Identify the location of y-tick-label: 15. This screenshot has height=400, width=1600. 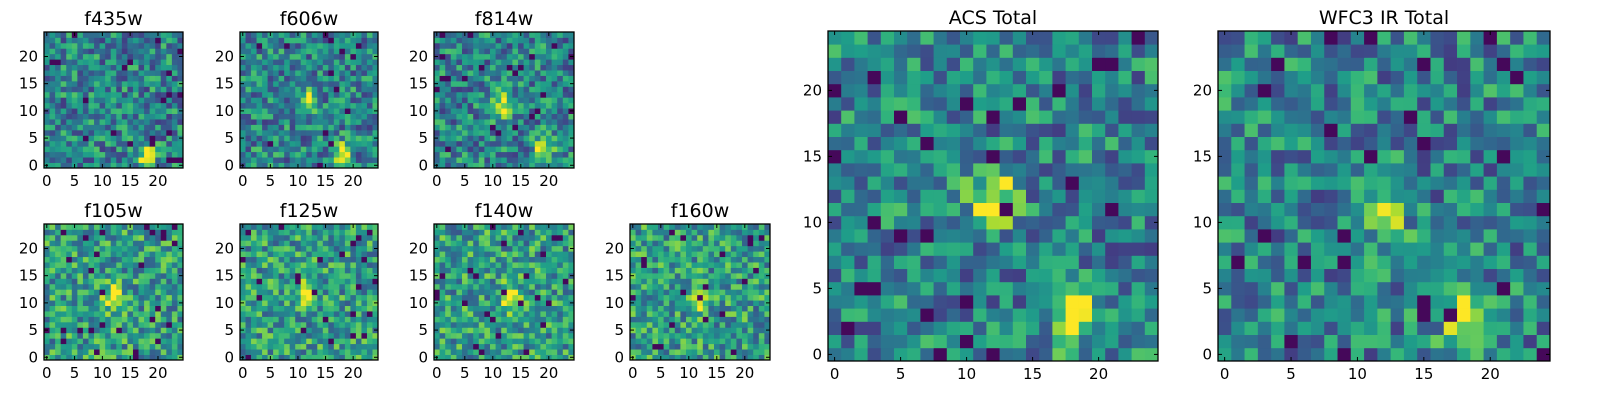
(614, 276).